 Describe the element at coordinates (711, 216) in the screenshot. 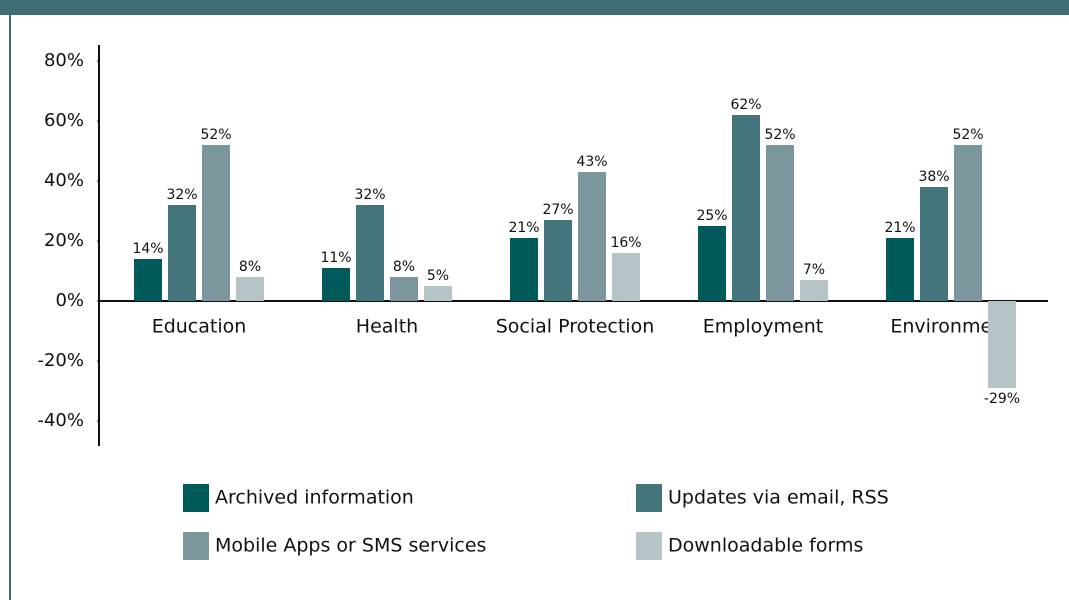

I see `value-label: 25%` at that location.